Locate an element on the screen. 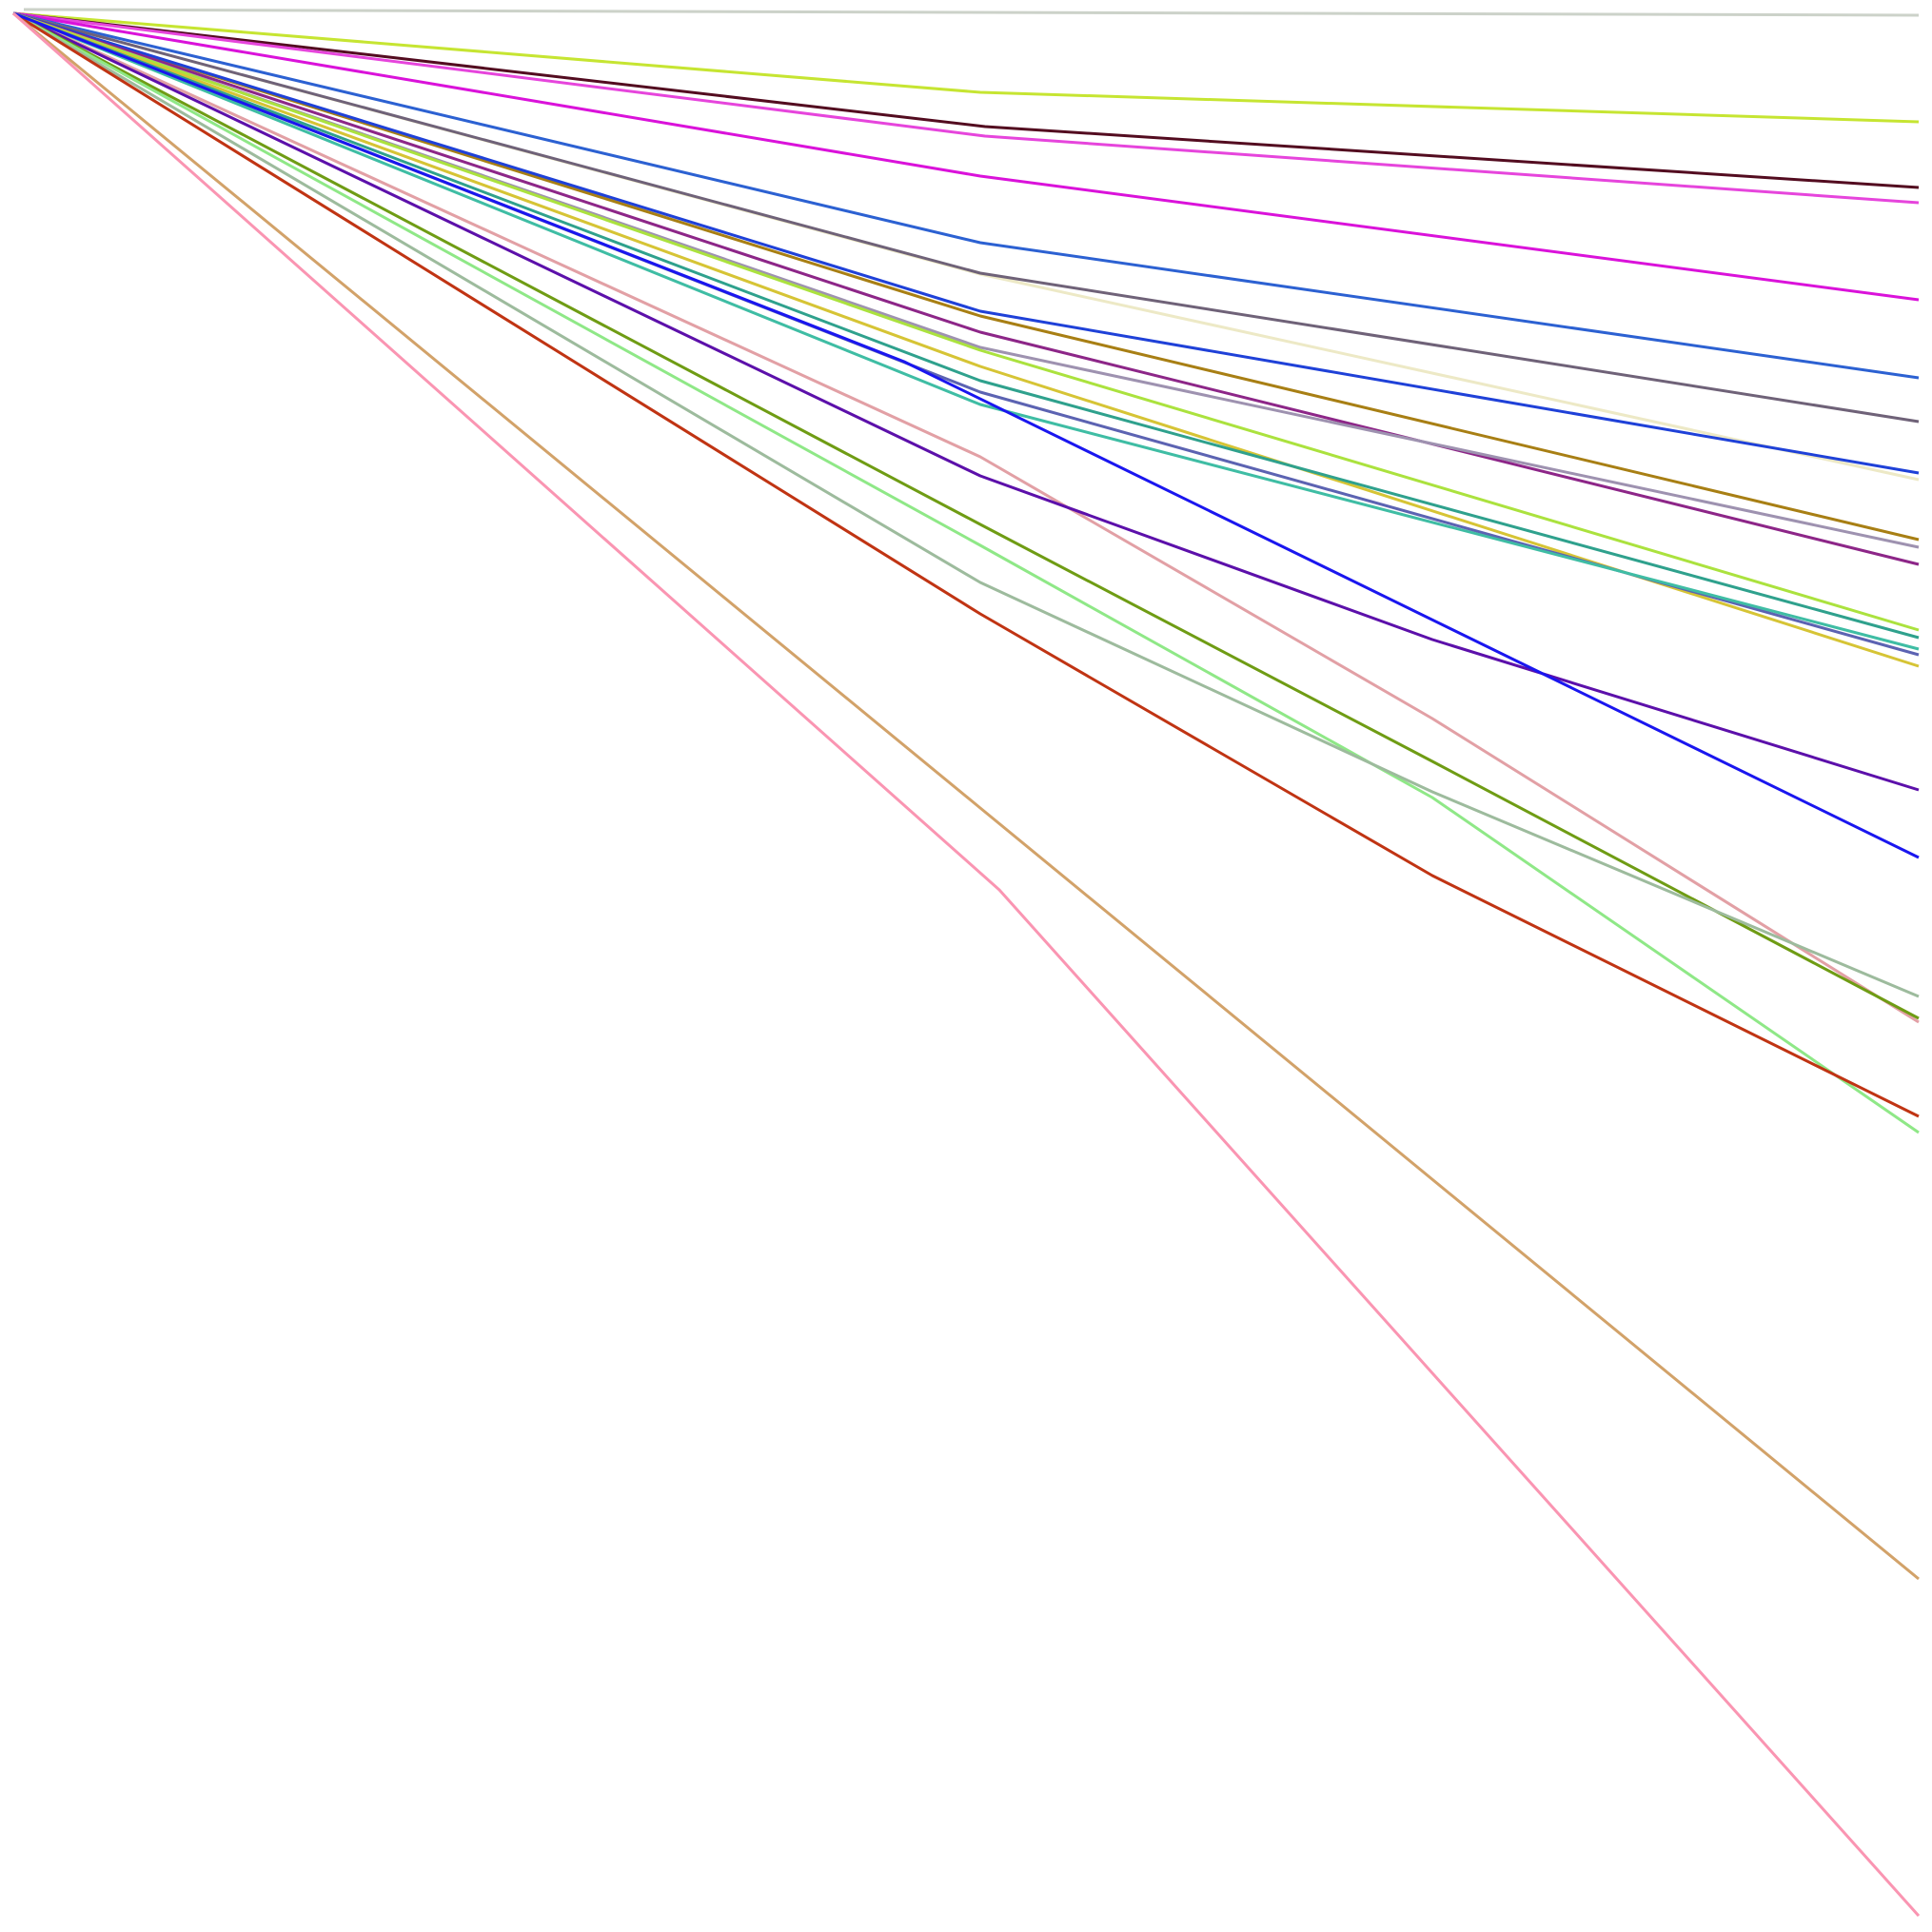  series-orchid-magenta is located at coordinates (966, 108).